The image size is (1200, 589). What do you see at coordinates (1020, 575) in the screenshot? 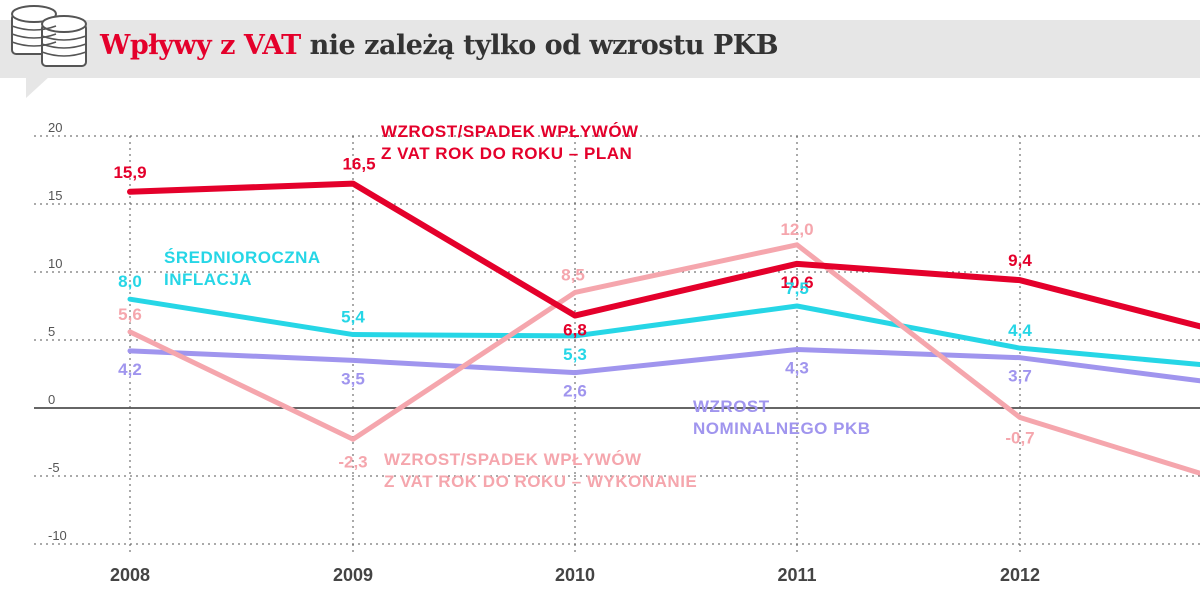
I see `x-tick-label: 2012` at bounding box center [1020, 575].